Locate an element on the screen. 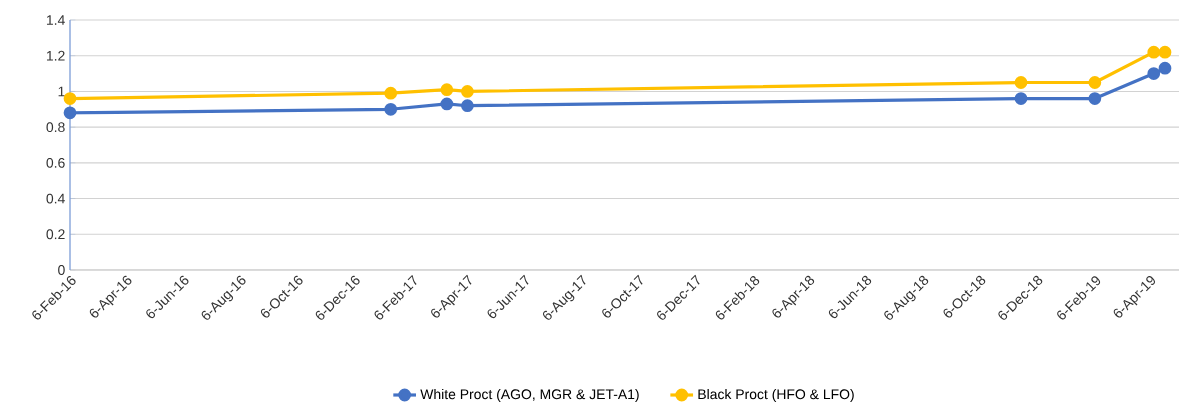  legend-label: Black Proct (HFO & LFO) is located at coordinates (776, 395).